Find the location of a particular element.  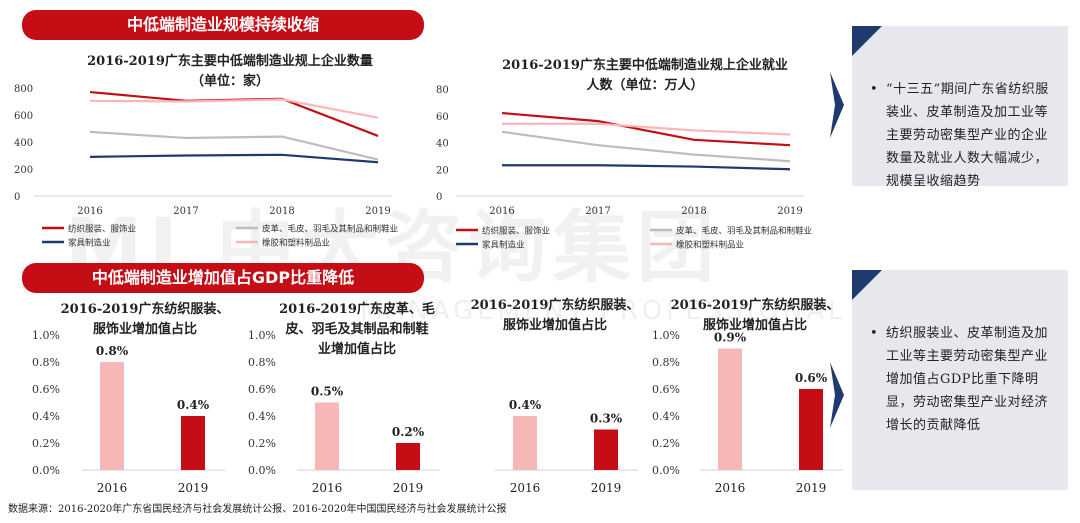

bar-chart-2-ytick: 0.8% is located at coordinates (262, 362).